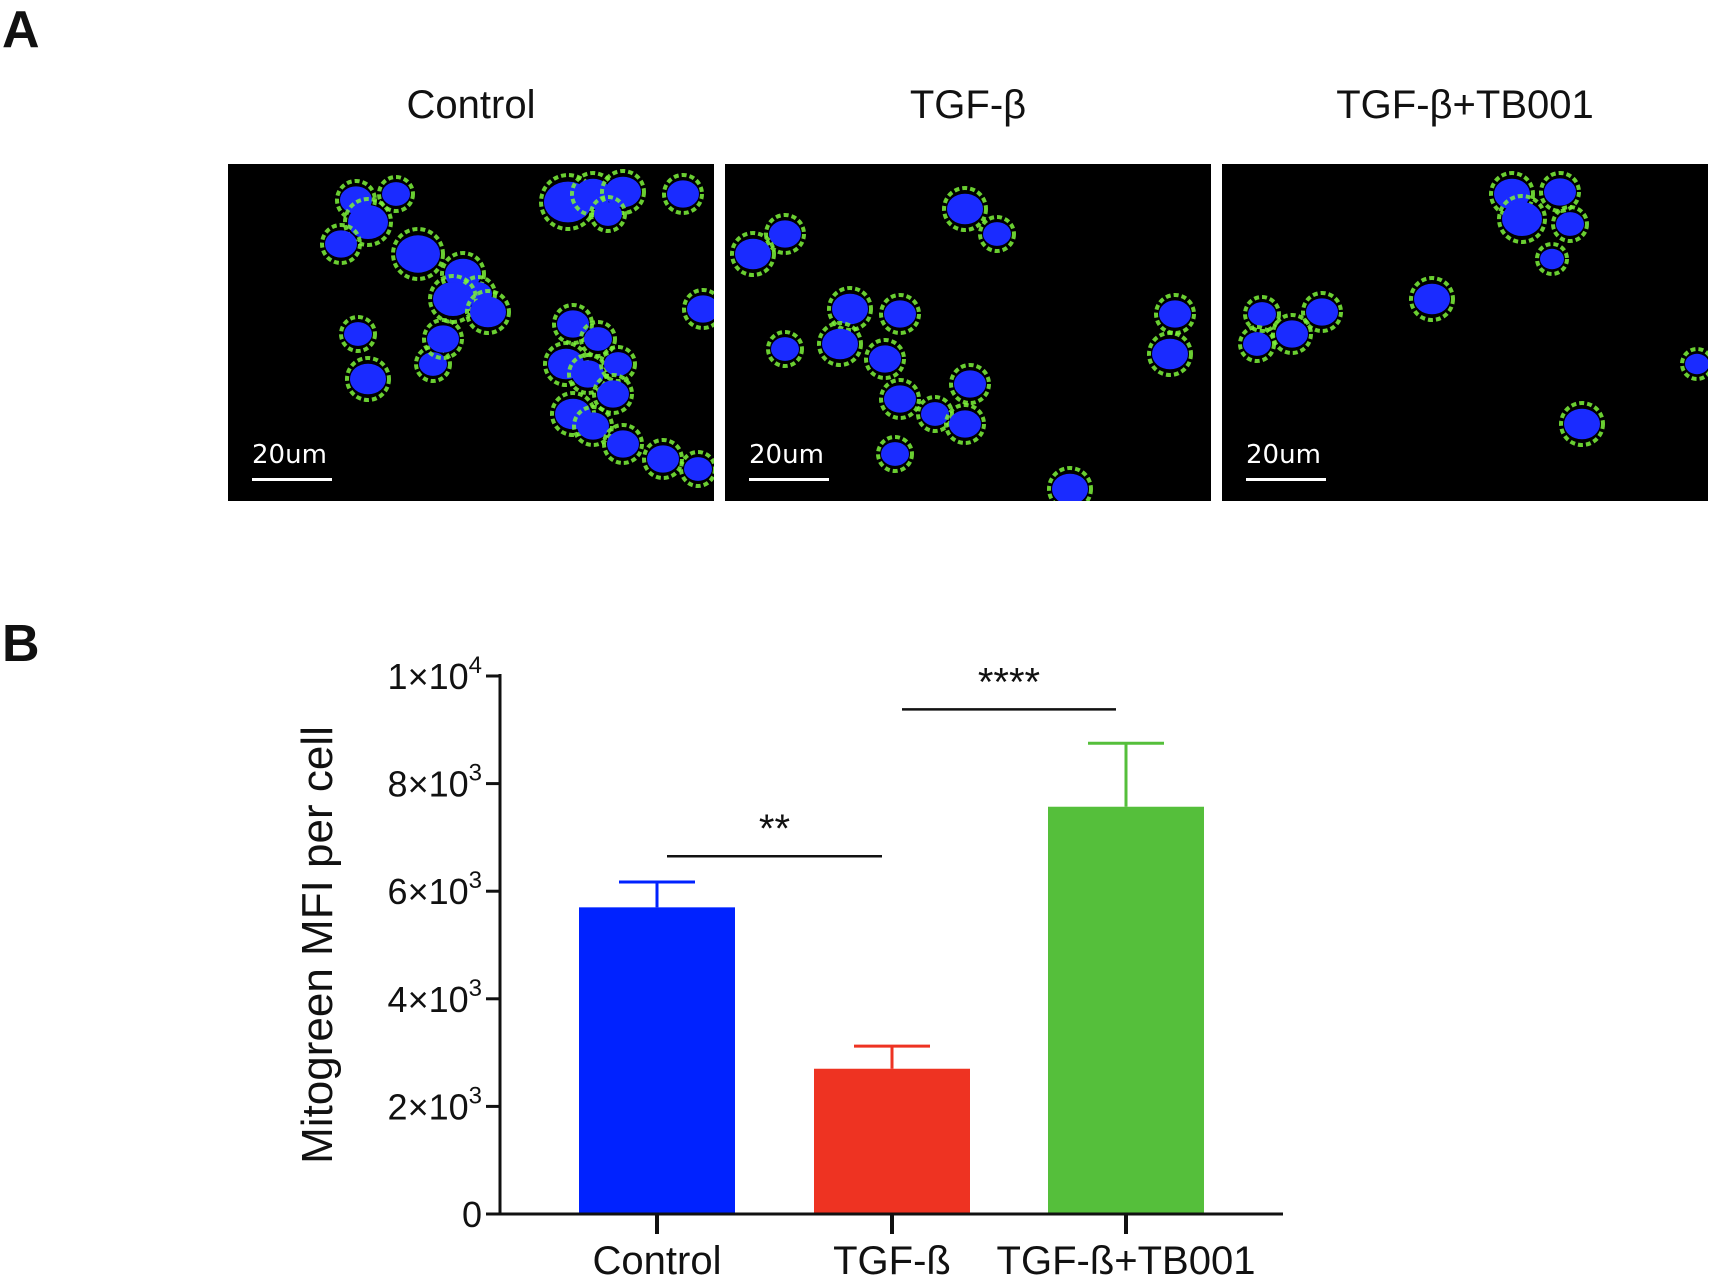 This screenshot has width=1714, height=1279. Describe the element at coordinates (435, 997) in the screenshot. I see `y-tick-label: 4×10³` at that location.